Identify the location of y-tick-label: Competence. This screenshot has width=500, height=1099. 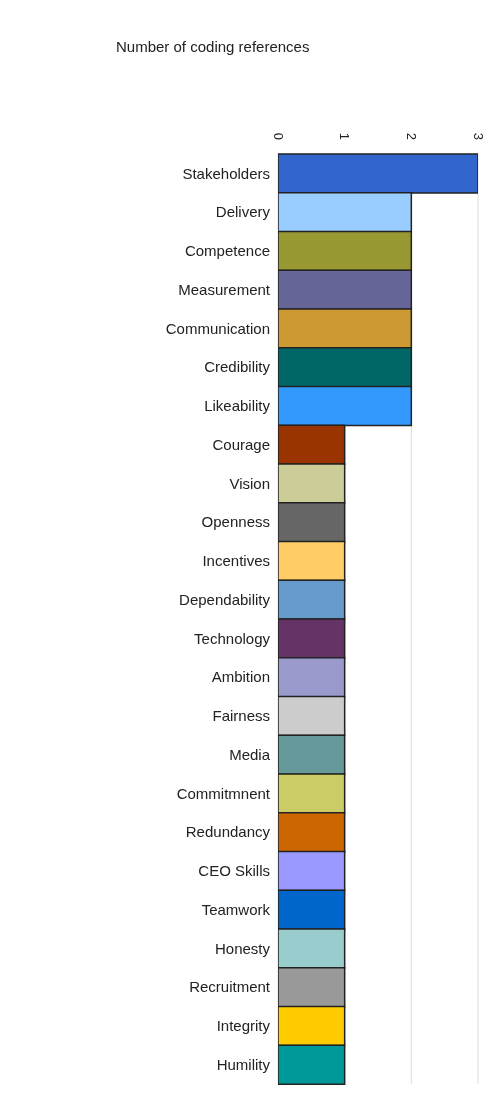
(227, 251).